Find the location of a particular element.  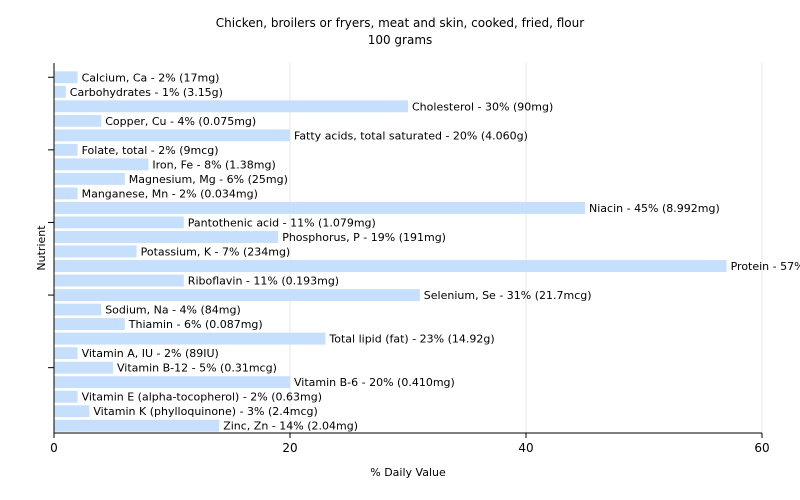

bar-label: Sodium, Na - 4% (84mg) is located at coordinates (173, 310).